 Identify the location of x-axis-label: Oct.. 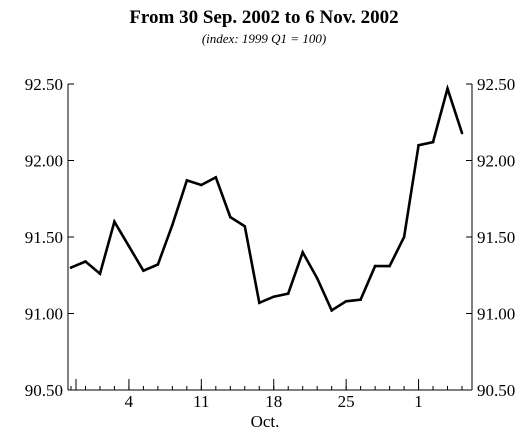
(265, 421).